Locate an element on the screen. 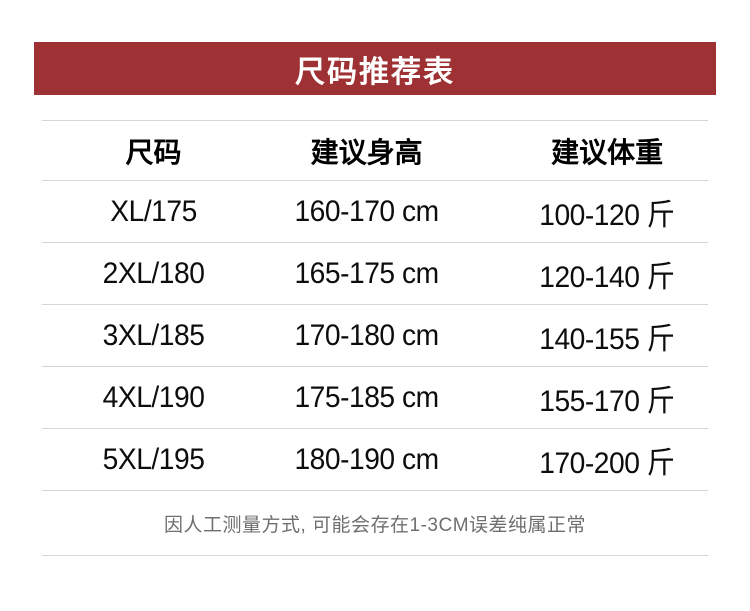  table-row: 5XL/195 180-190 cm 170-200 斤 is located at coordinates (375, 460).